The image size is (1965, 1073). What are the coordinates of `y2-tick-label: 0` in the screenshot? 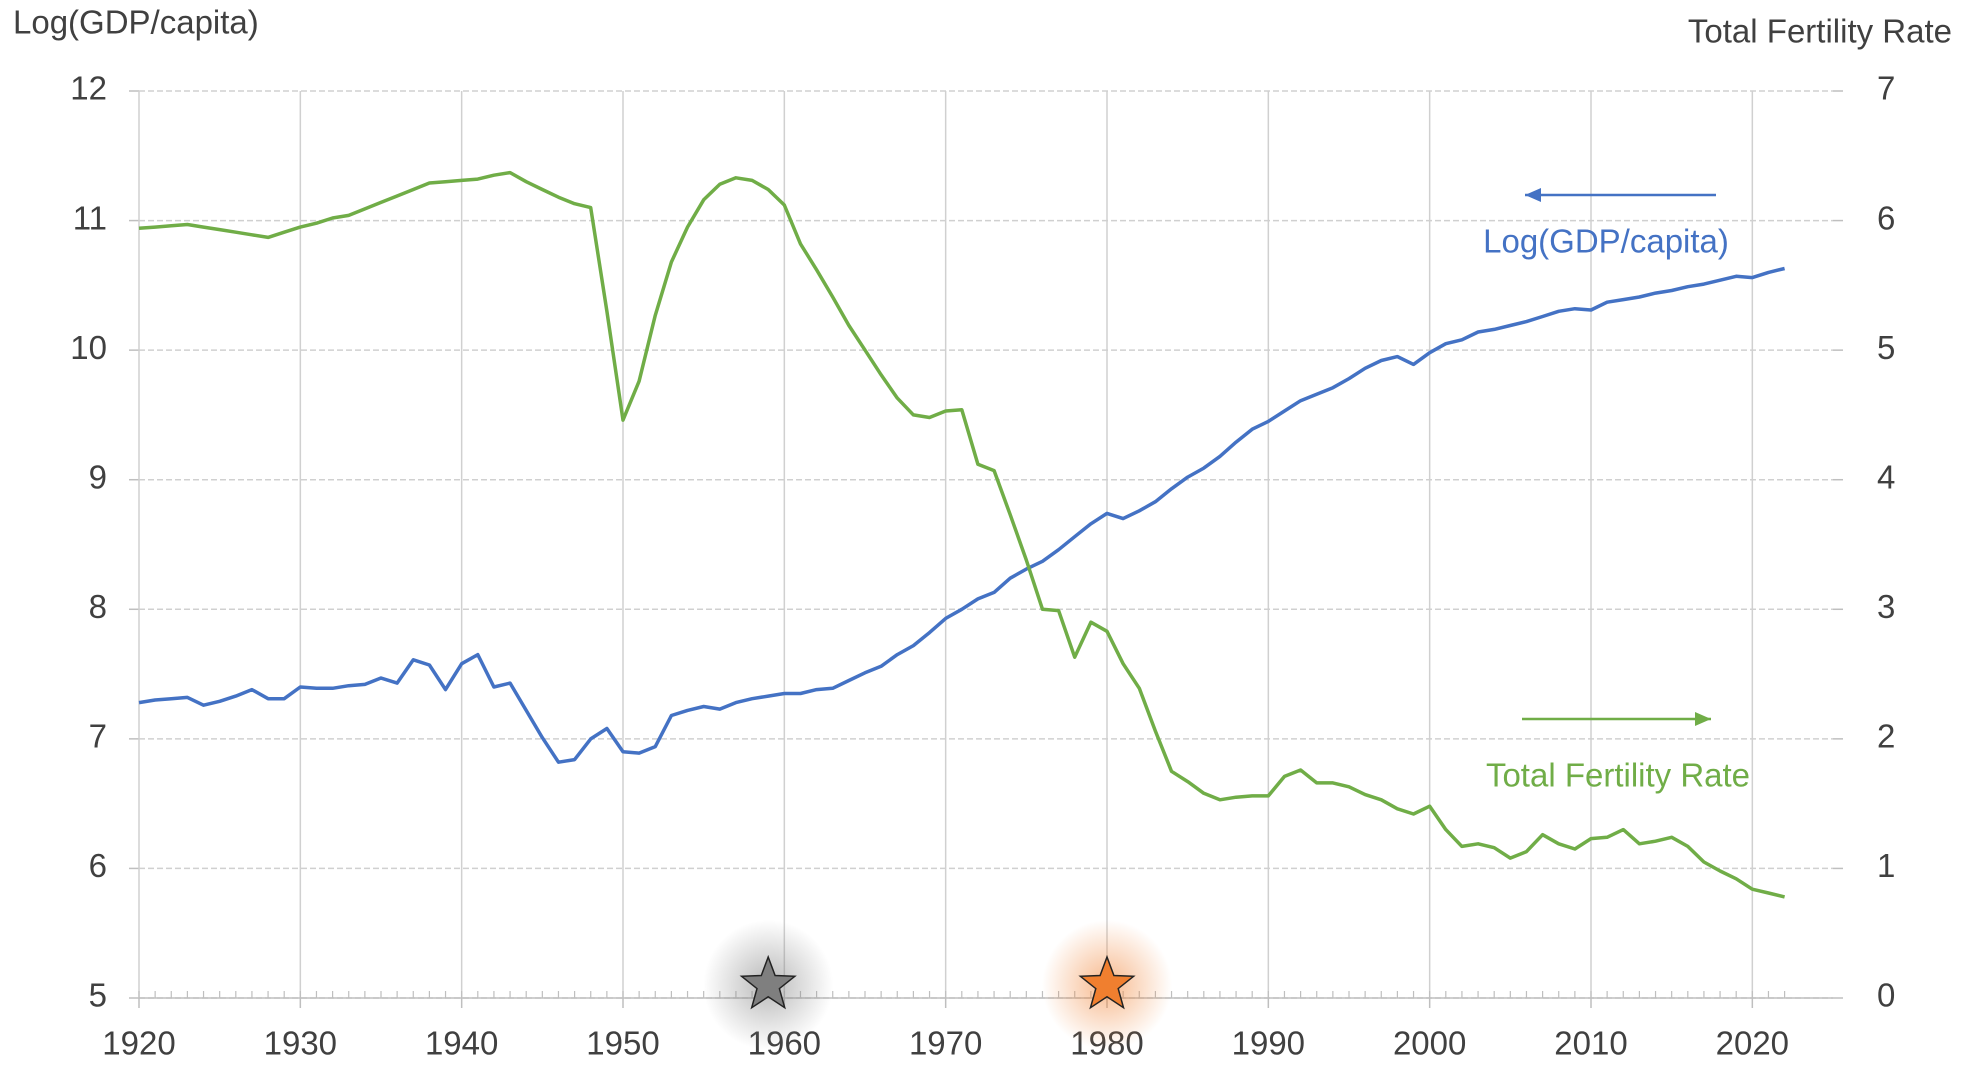 It's located at (1886, 995).